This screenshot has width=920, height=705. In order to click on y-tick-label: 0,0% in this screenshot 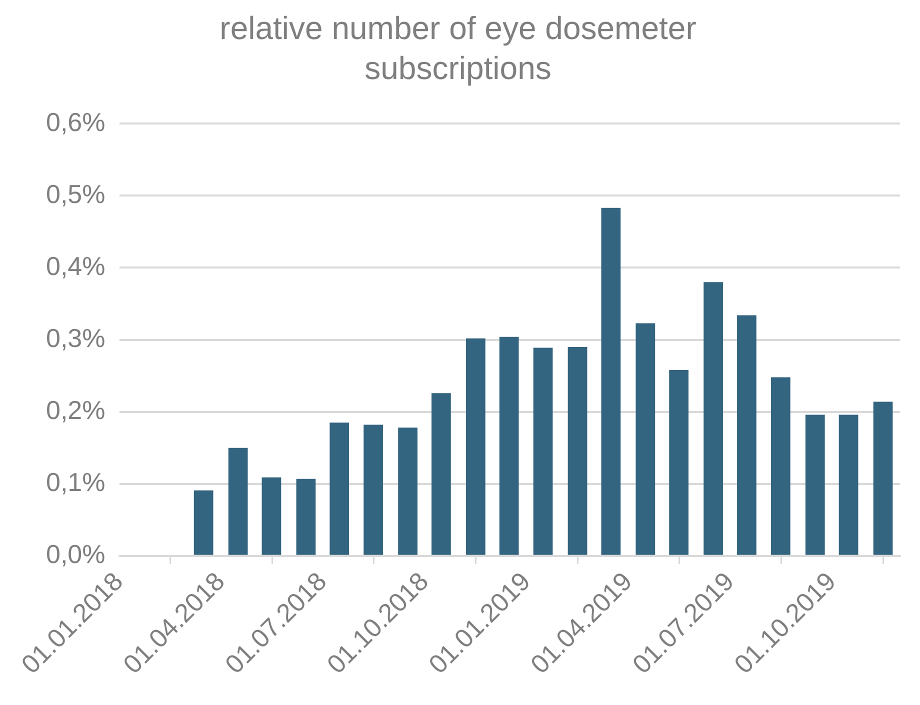, I will do `click(76, 554)`.